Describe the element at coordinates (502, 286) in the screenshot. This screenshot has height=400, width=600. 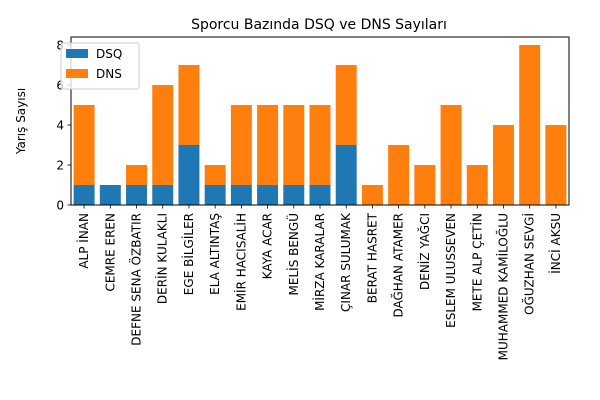
I see `x-tick-label: MUHAMMED KAMİLOĞLU` at that location.